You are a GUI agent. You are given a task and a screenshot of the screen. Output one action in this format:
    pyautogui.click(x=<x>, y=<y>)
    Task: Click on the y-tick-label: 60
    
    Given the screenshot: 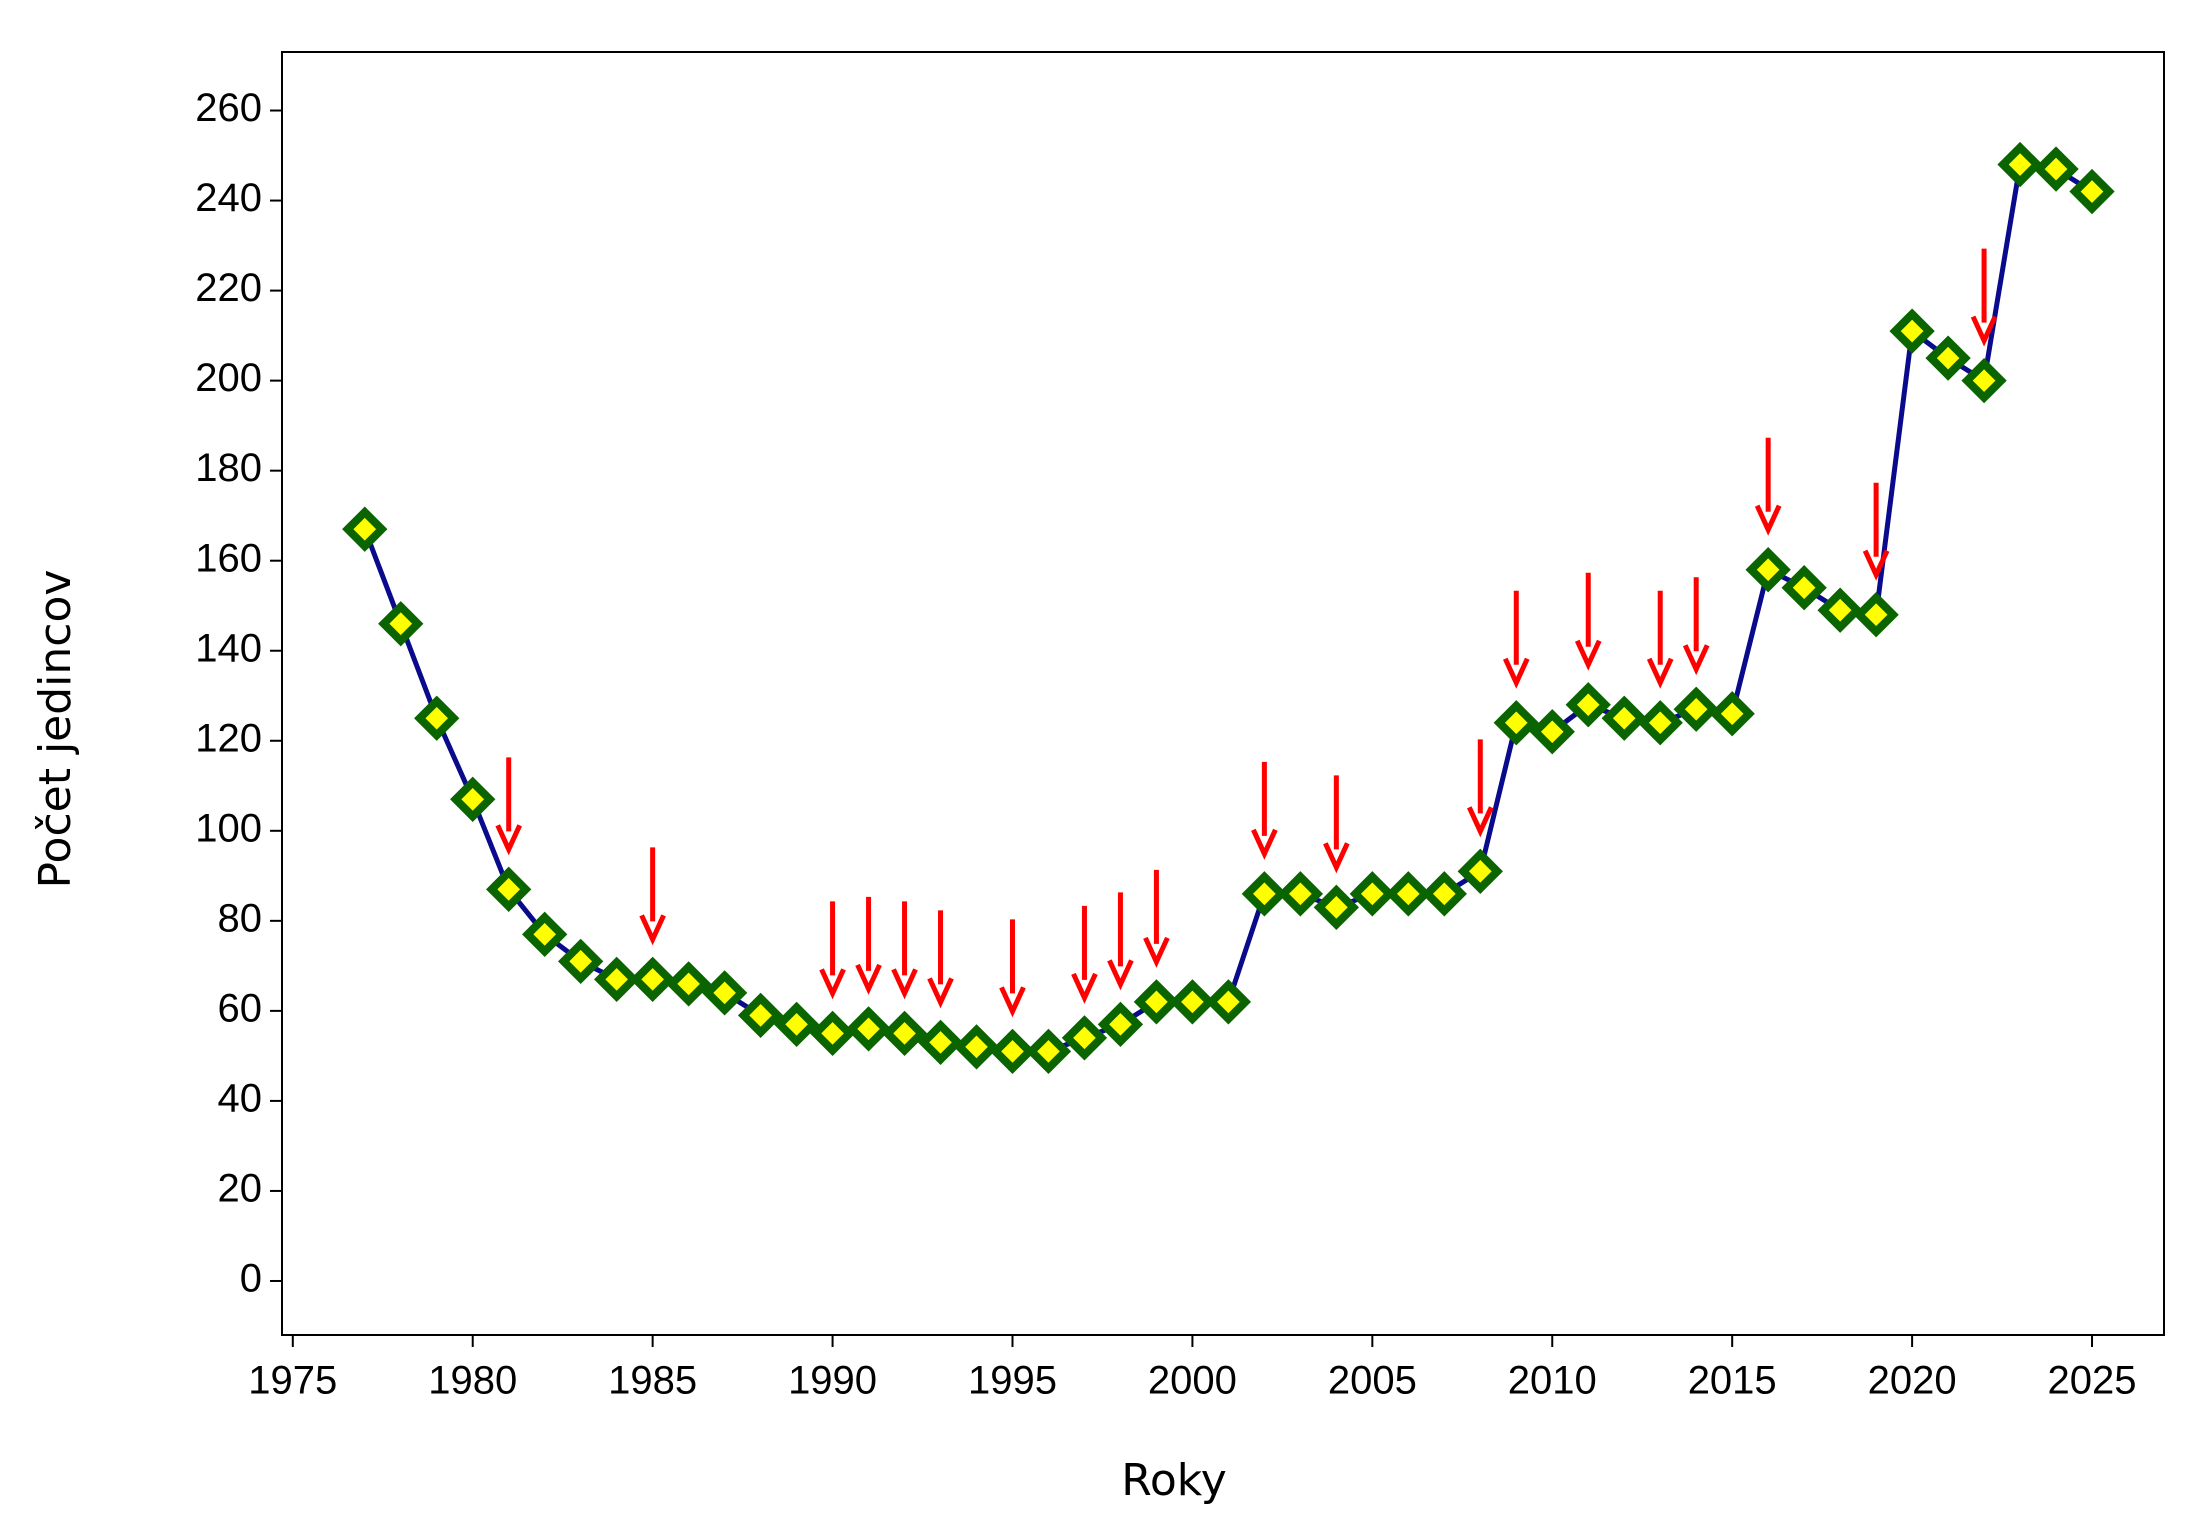 What is the action you would take?
    pyautogui.click(x=240, y=1008)
    